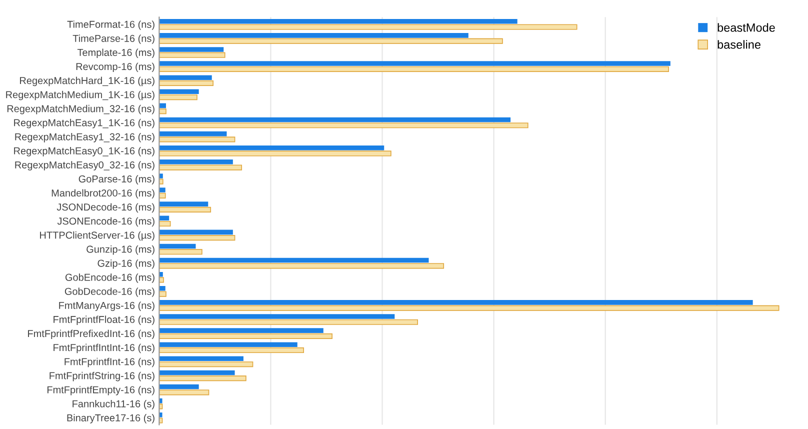 The height and width of the screenshot is (429, 808). What do you see at coordinates (116, 179) in the screenshot?
I see `y-tick-label: GoParse-16 (ms)` at bounding box center [116, 179].